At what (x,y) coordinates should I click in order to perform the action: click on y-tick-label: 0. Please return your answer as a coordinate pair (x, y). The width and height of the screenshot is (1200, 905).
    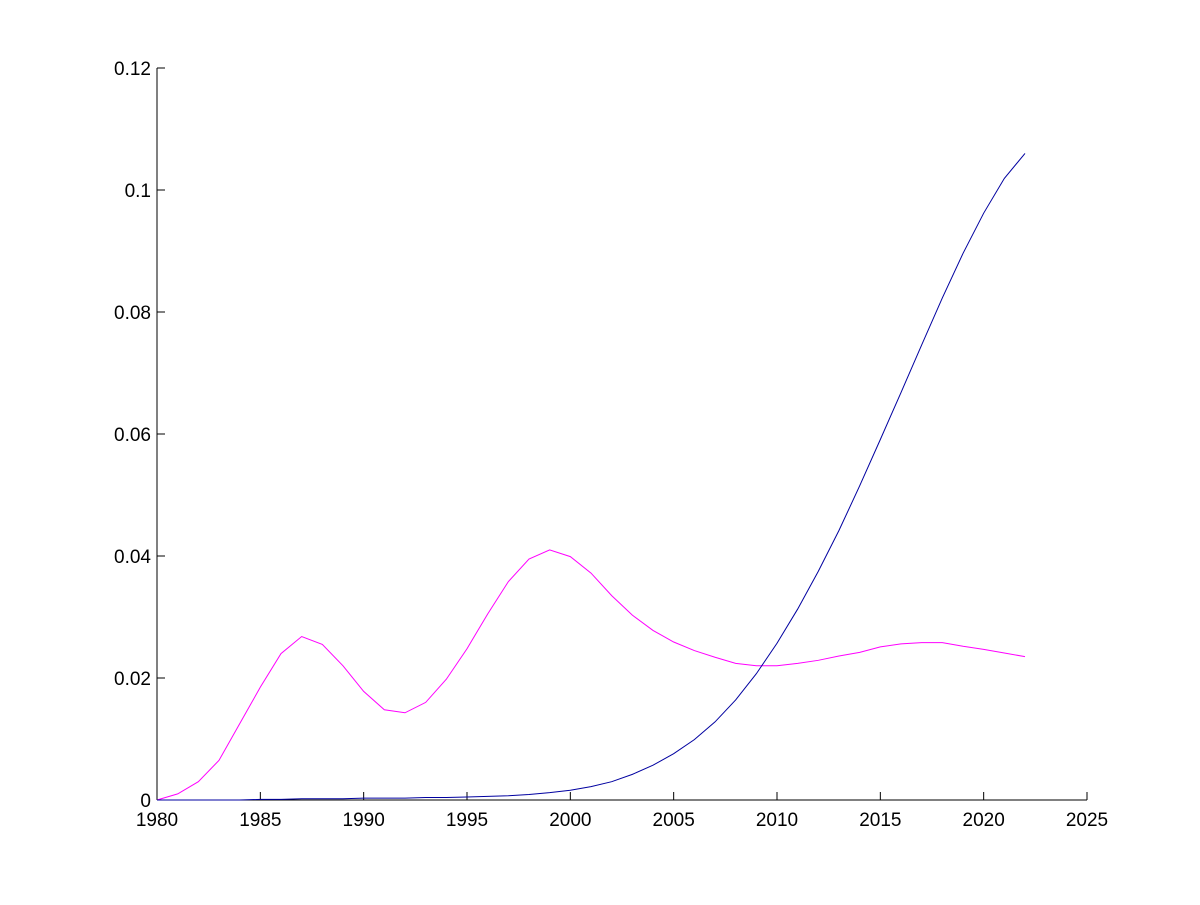
    Looking at the image, I should click on (145, 801).